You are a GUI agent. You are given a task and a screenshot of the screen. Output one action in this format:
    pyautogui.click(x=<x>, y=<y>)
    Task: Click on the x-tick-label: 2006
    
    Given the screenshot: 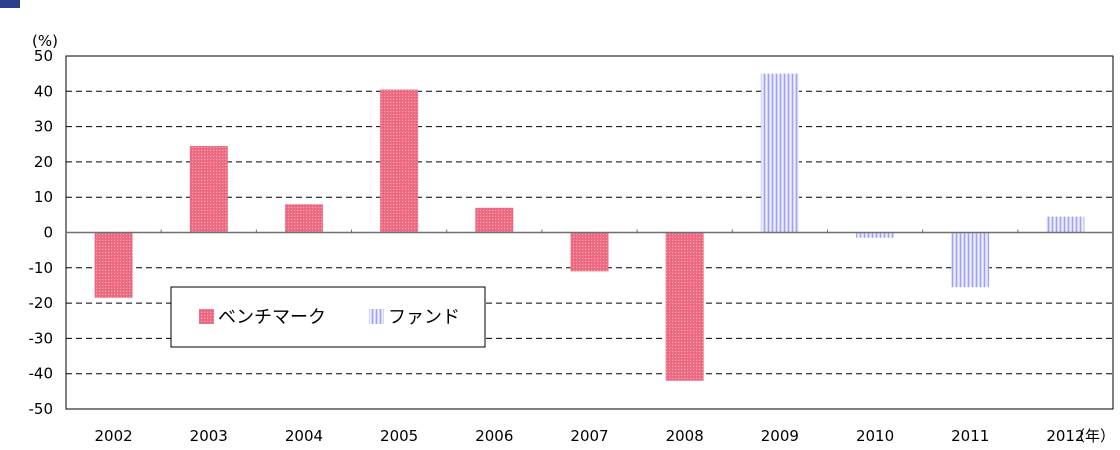 What is the action you would take?
    pyautogui.click(x=494, y=436)
    